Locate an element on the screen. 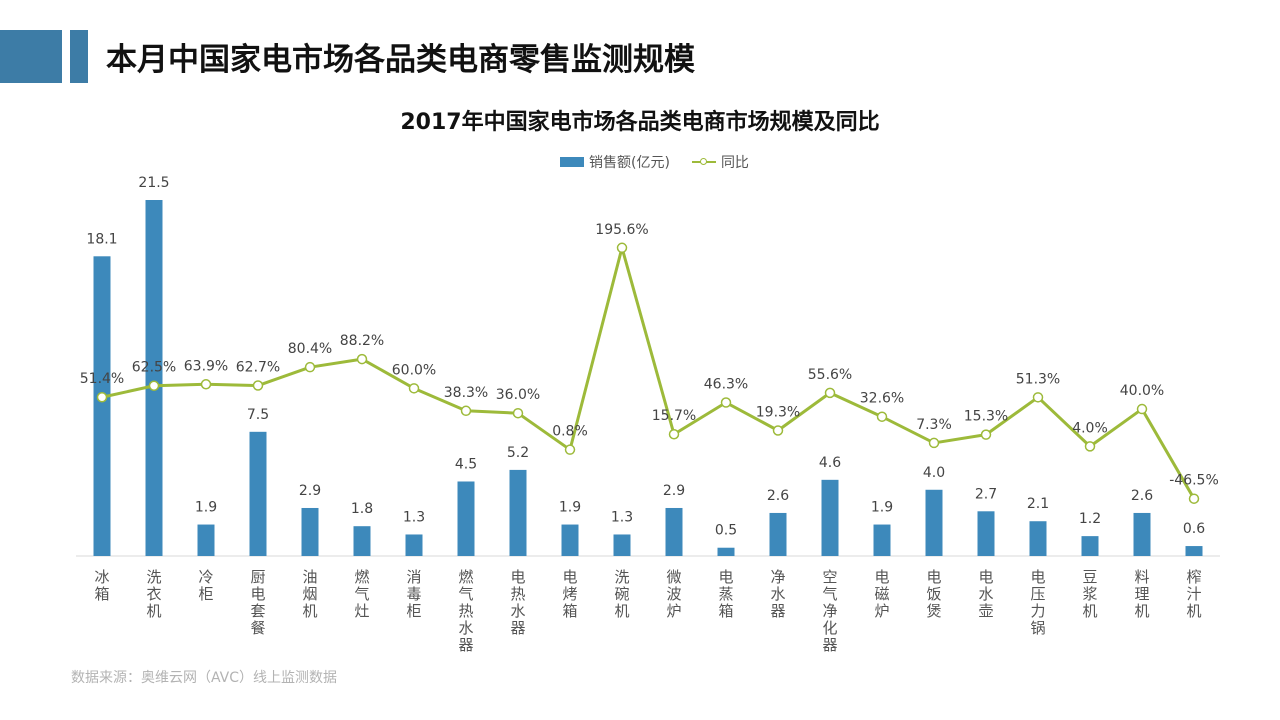 This screenshot has width=1280, height=720. yoy-label-21: -46.5% is located at coordinates (1194, 481).